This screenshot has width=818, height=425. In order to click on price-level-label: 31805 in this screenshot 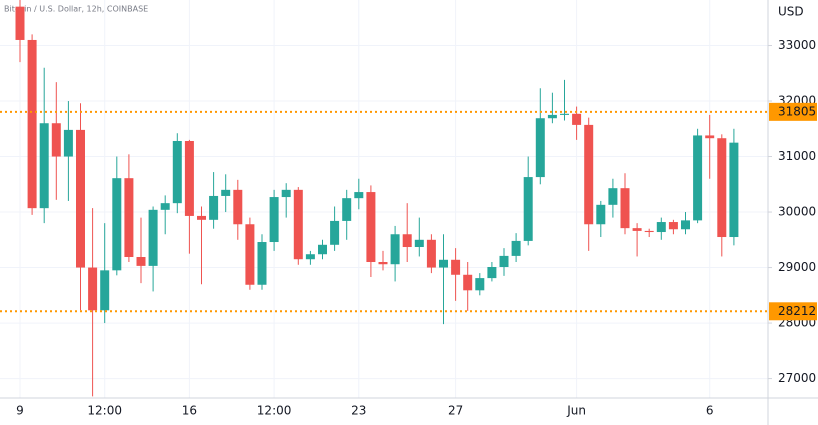, I will do `click(797, 111)`.